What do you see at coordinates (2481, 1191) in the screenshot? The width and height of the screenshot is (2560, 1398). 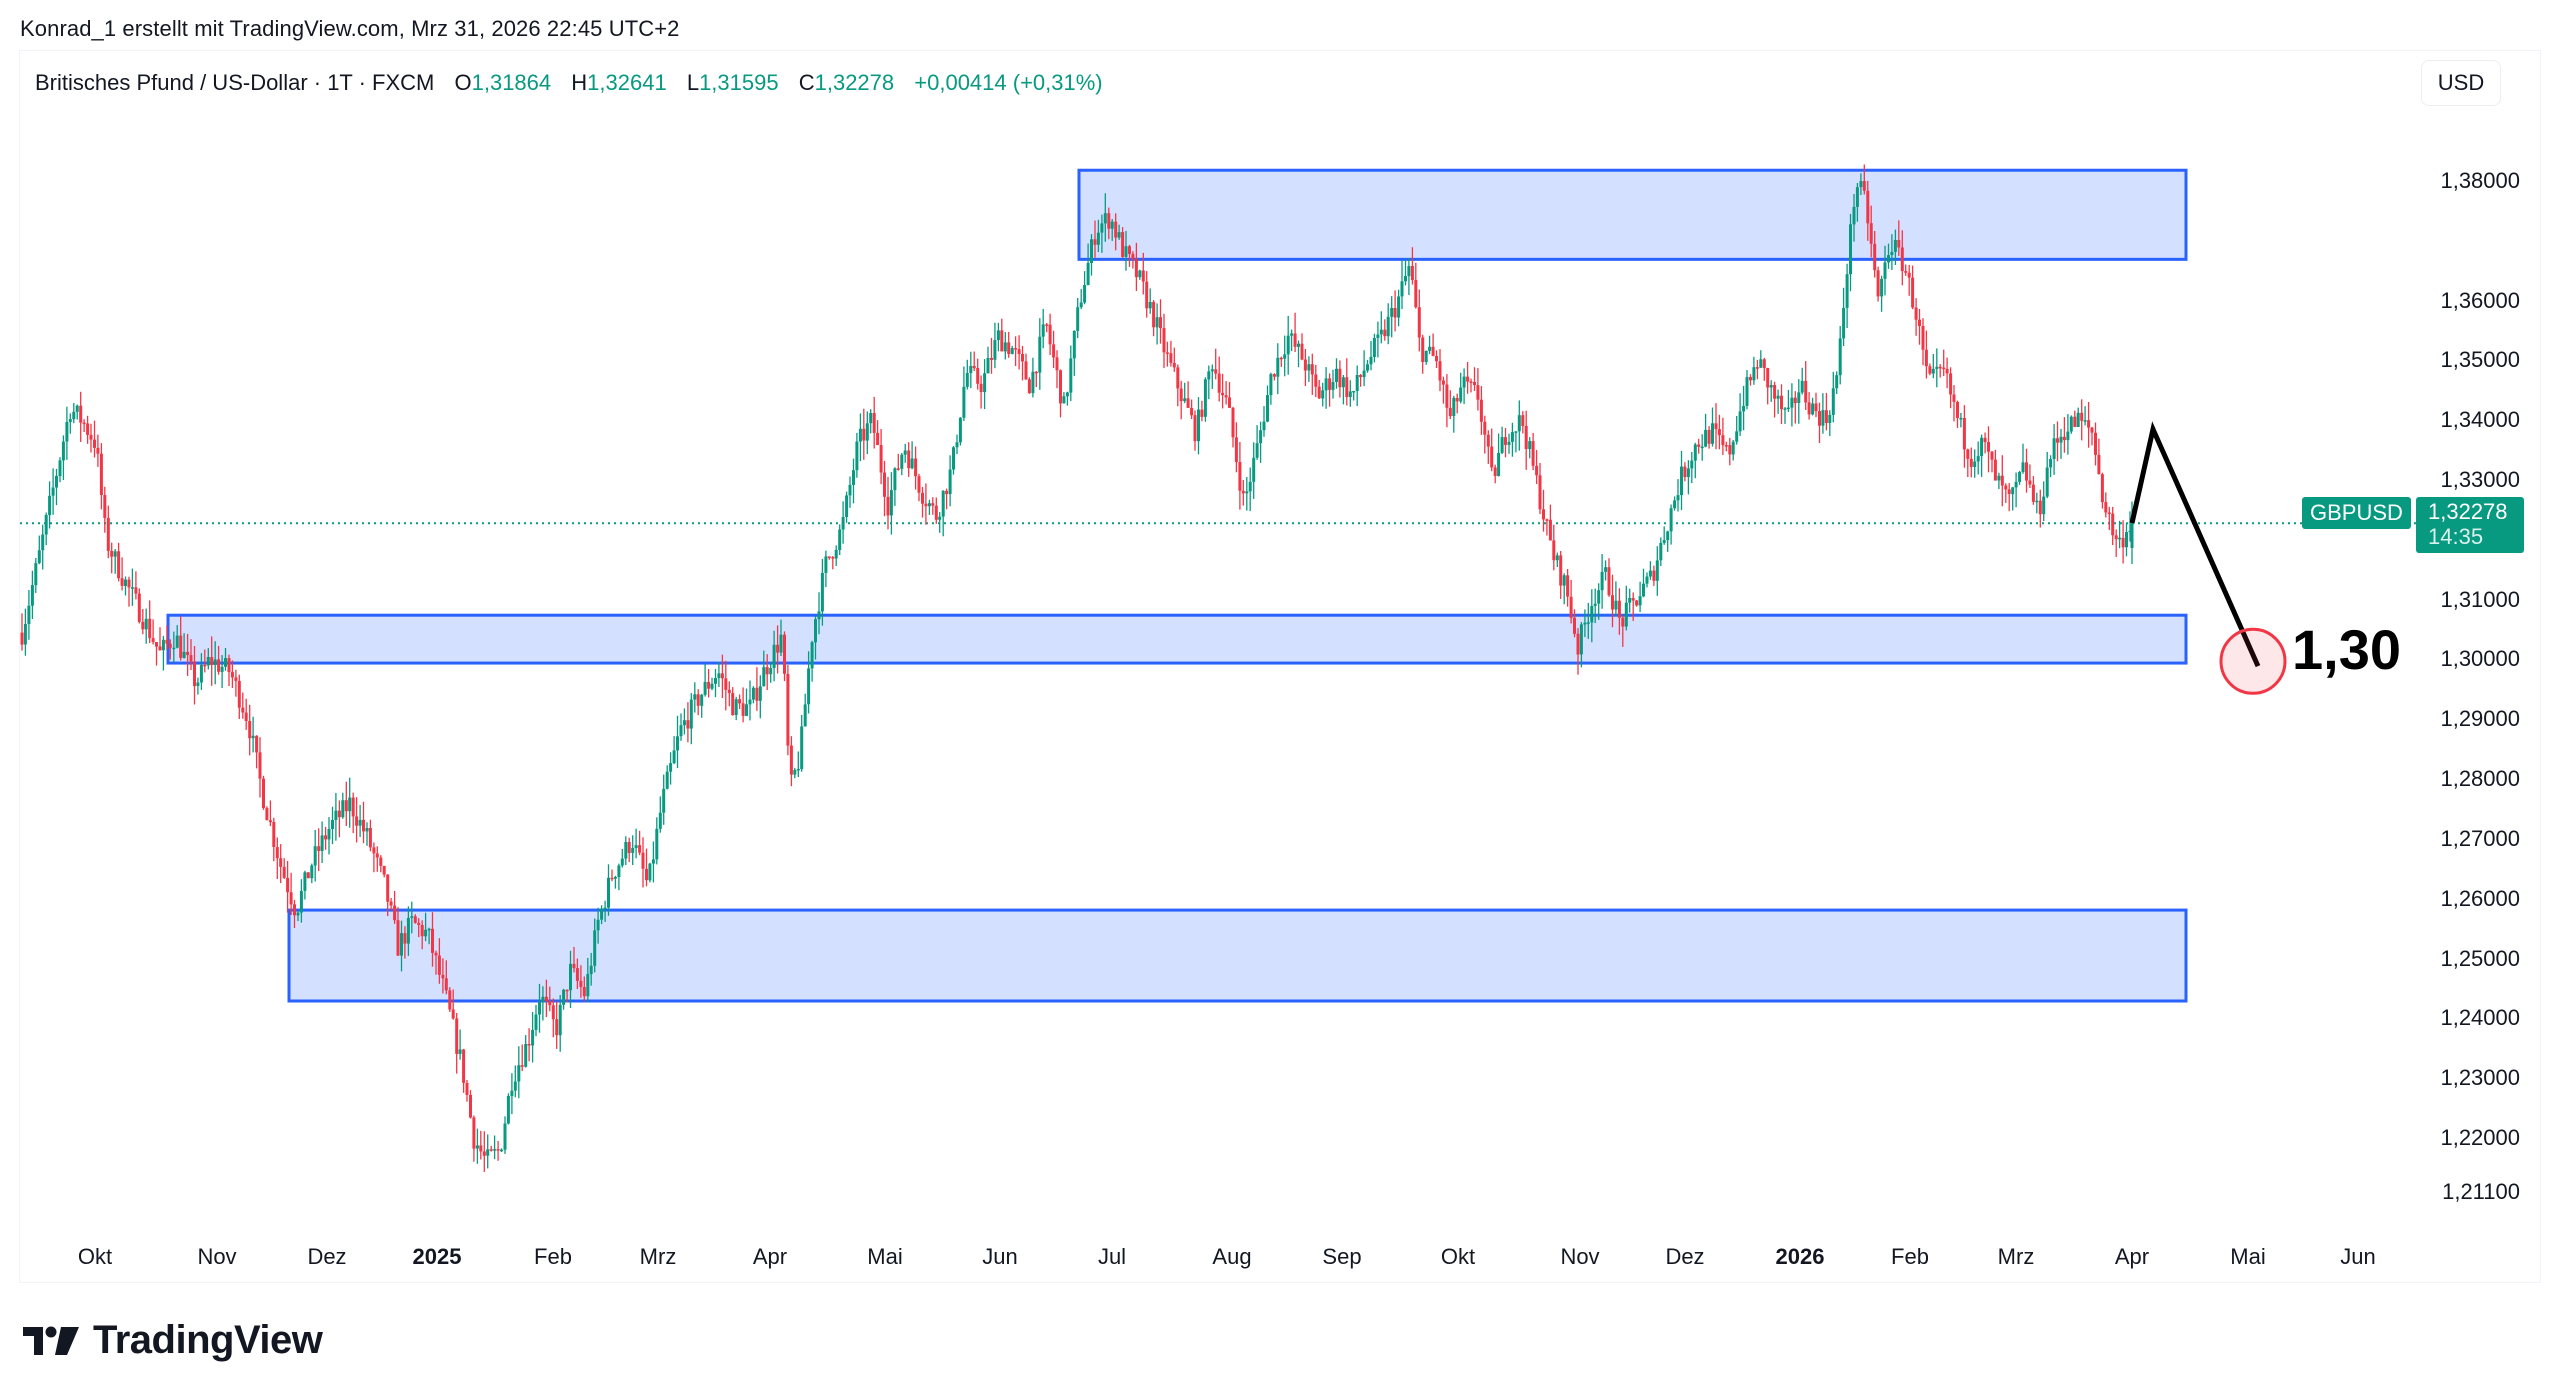 I see `price-tick-label: 1,21100` at bounding box center [2481, 1191].